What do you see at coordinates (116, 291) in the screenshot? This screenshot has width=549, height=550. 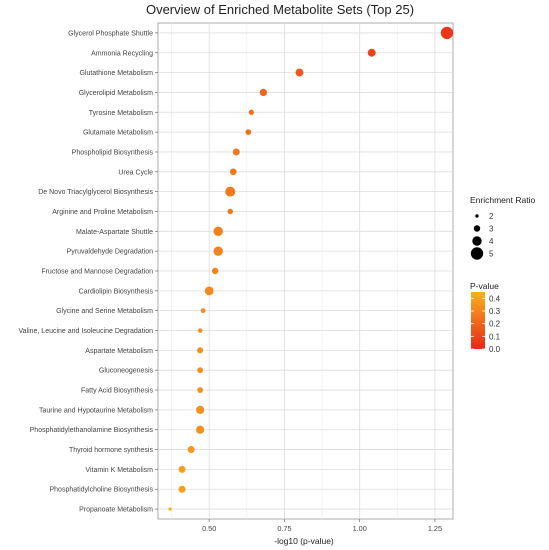 I see `y-tick-label: Cardiolipin Biosynthesis` at bounding box center [116, 291].